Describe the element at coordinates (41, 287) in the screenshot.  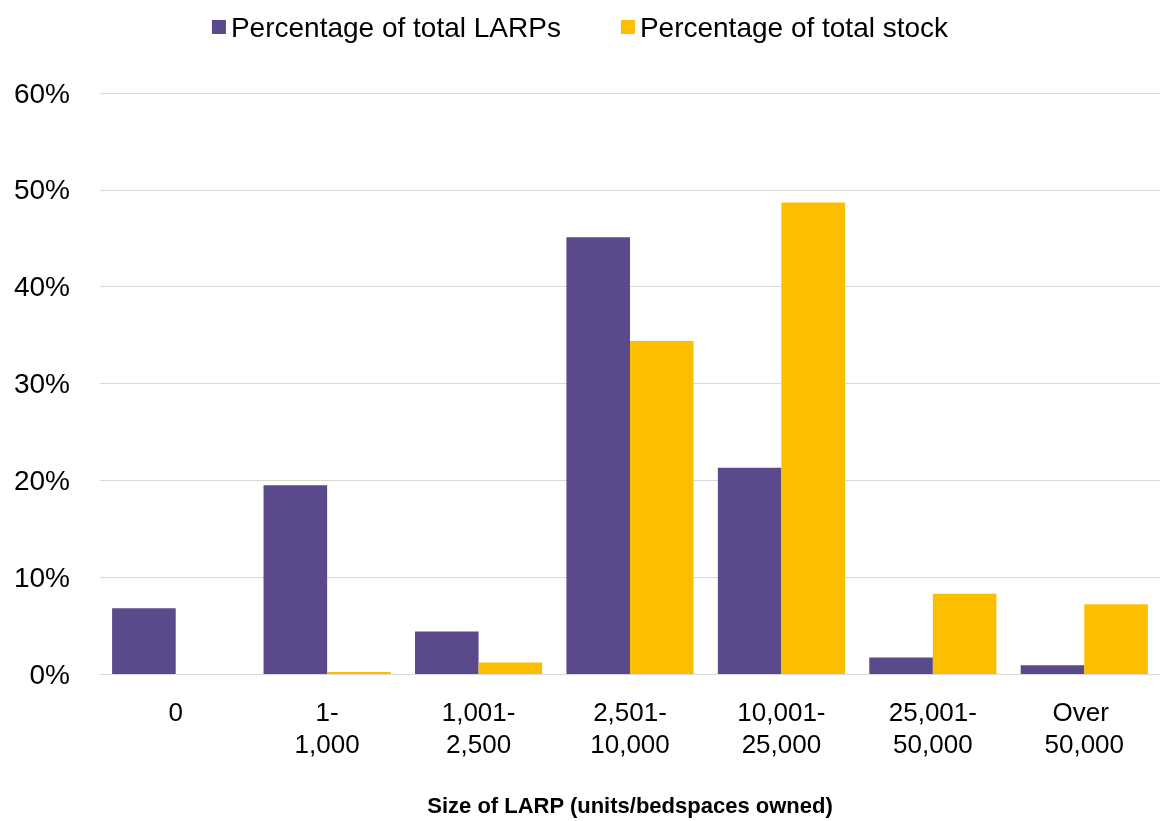
I see `y-tick-label: 40%` at that location.